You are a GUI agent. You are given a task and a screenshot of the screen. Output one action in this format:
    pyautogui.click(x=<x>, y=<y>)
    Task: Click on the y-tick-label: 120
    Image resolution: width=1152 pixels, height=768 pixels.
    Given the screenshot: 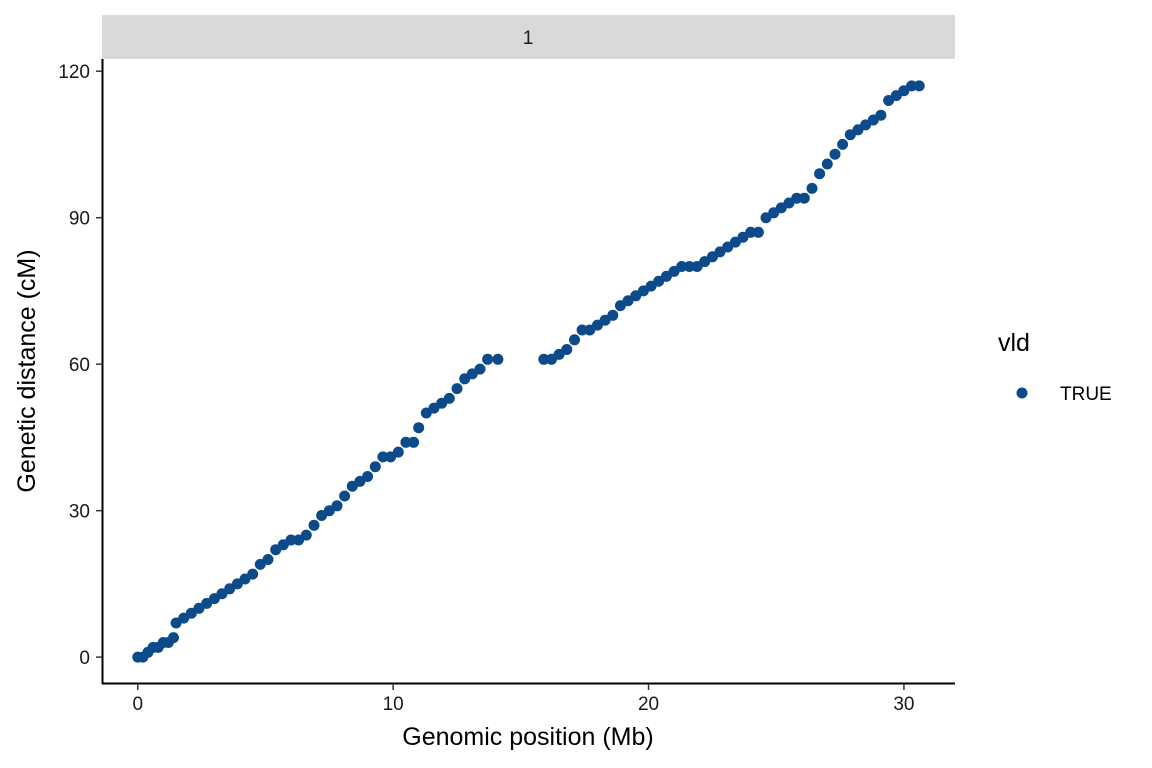 What is the action you would take?
    pyautogui.click(x=74, y=72)
    